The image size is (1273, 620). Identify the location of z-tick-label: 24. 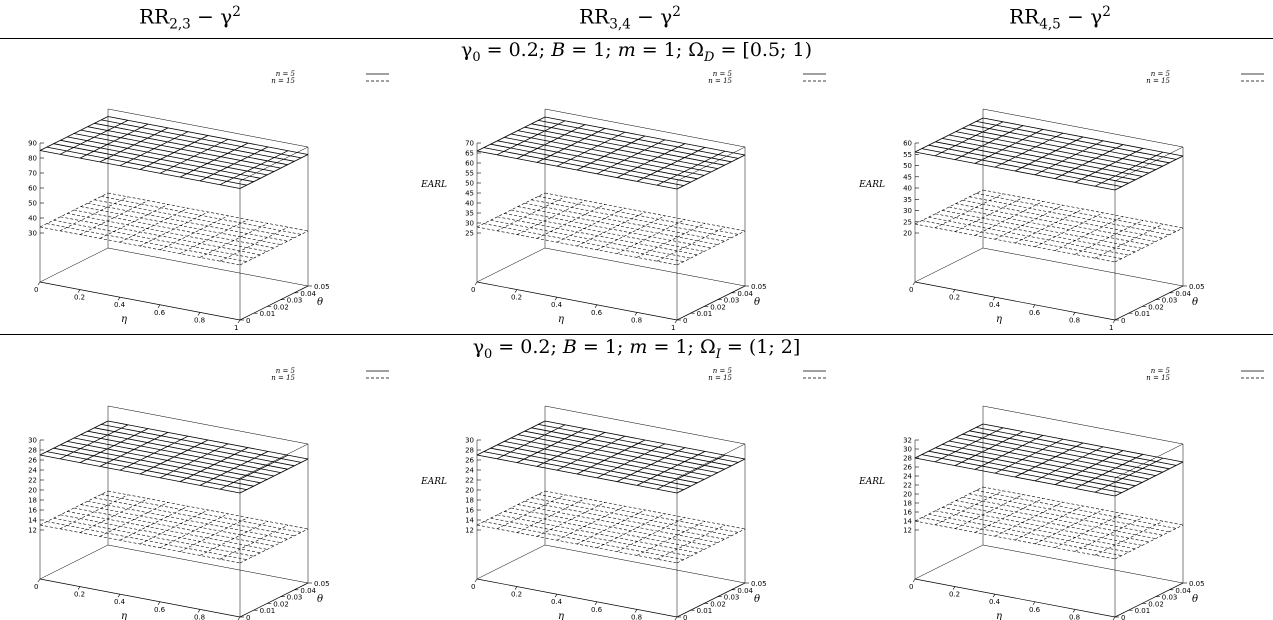
(469, 471).